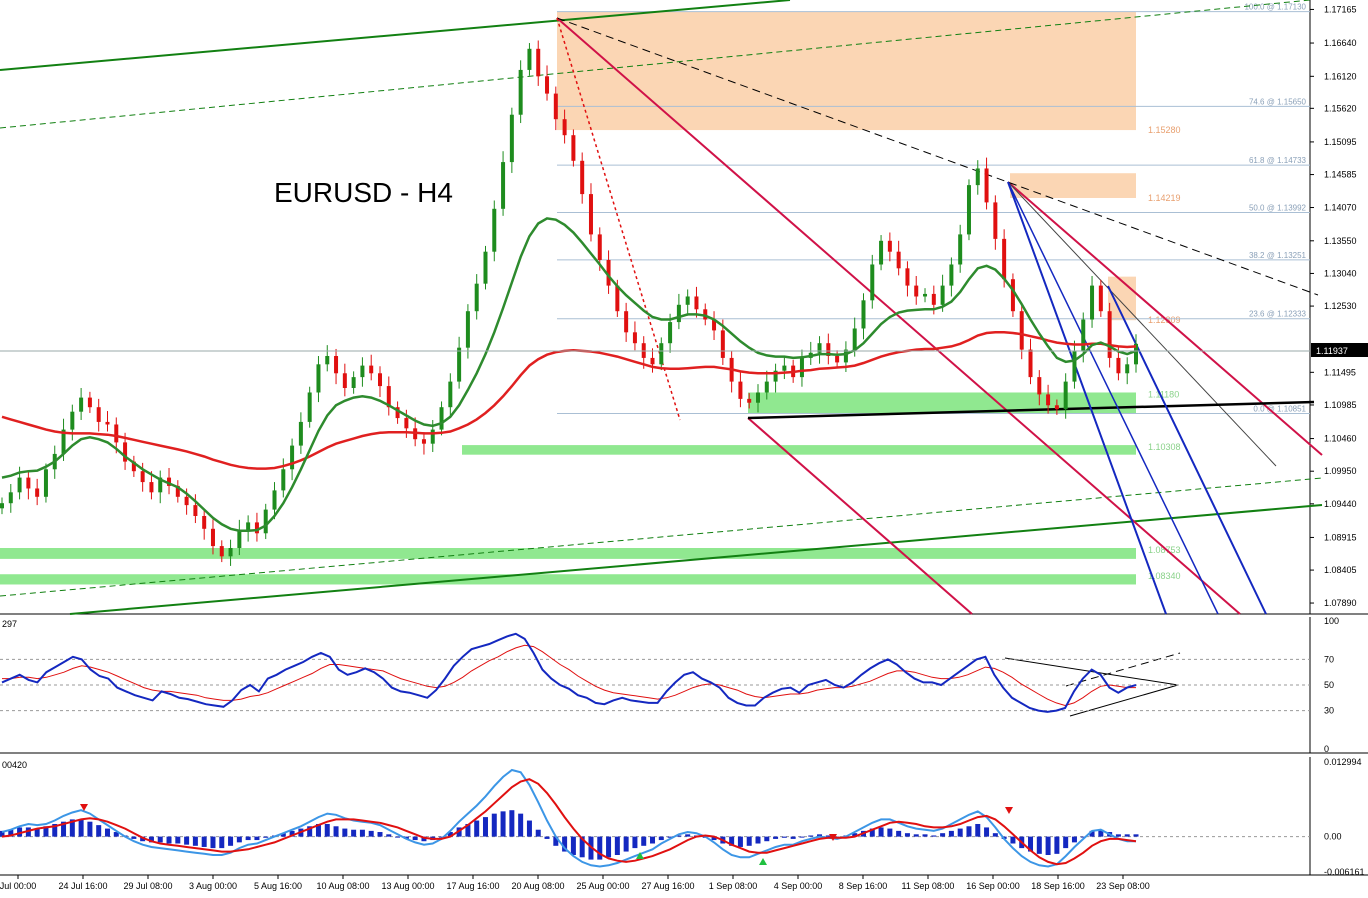  What do you see at coordinates (798, 886) in the screenshot?
I see `time-tick-label: 4 Sep 00:00` at bounding box center [798, 886].